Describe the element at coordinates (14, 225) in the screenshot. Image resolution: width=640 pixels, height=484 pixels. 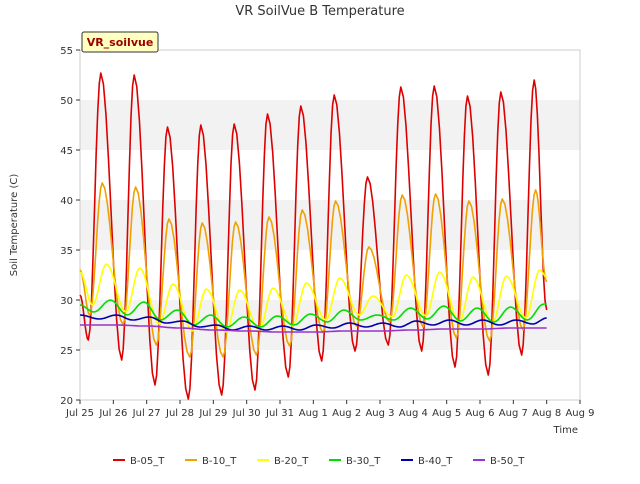
I see `y-axis-label: Soil Temperature (C)` at that location.